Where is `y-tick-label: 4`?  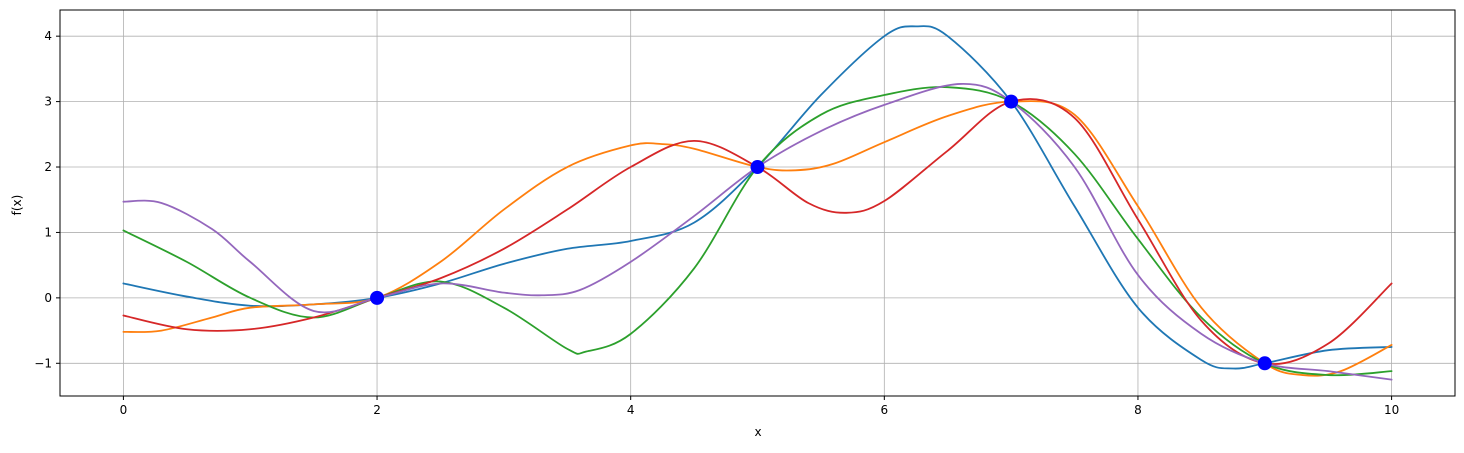
y-tick-label: 4 is located at coordinates (48, 36).